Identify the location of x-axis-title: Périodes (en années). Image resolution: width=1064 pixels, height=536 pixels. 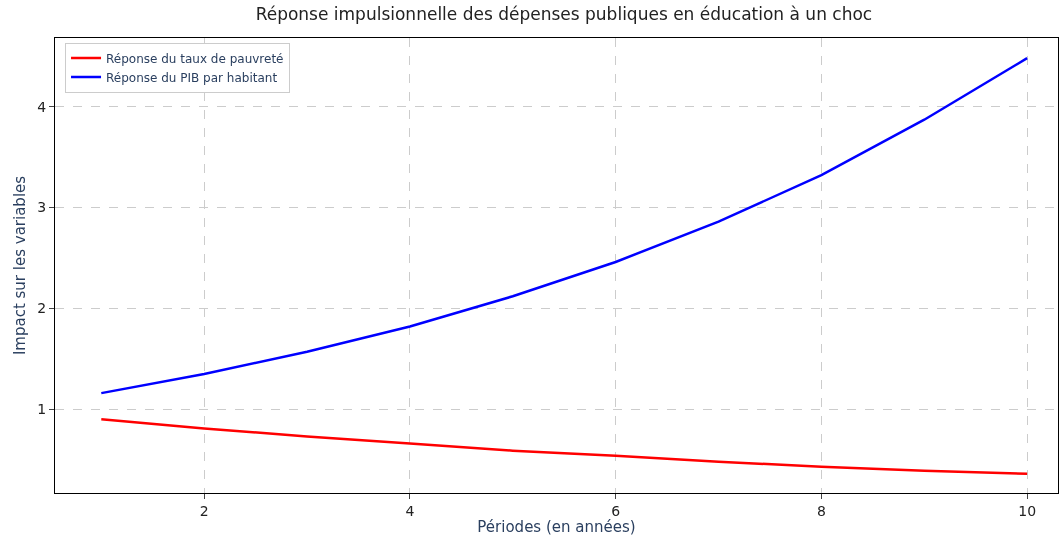
(556, 527).